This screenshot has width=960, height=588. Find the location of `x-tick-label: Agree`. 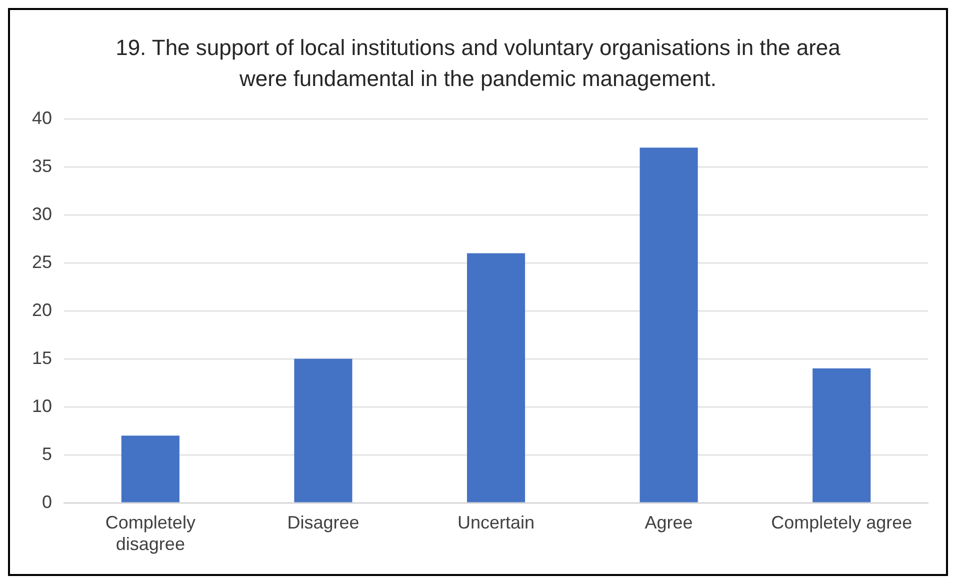

x-tick-label: Agree is located at coordinates (668, 522).